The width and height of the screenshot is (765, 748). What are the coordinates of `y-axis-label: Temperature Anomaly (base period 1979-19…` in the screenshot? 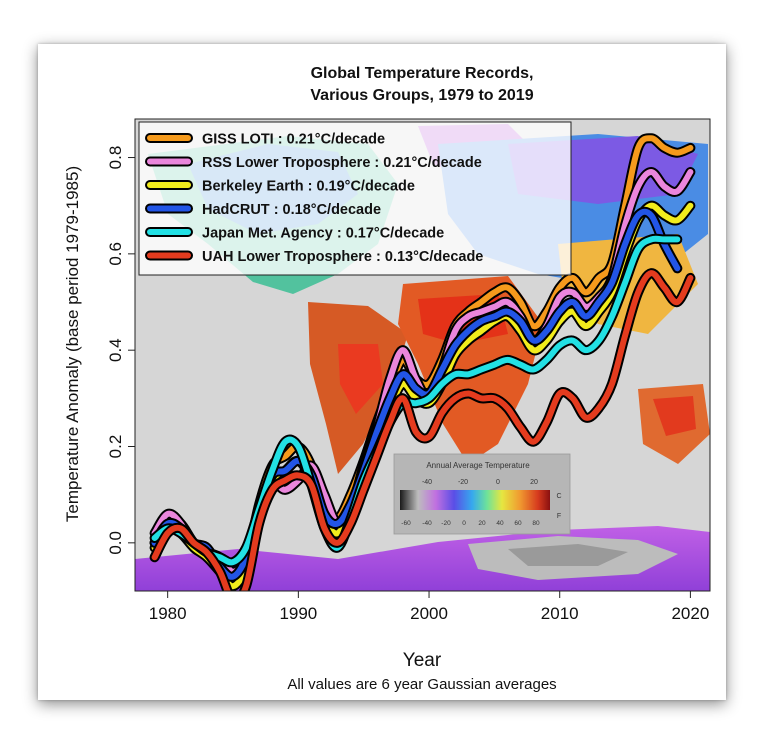 It's located at (72, 344).